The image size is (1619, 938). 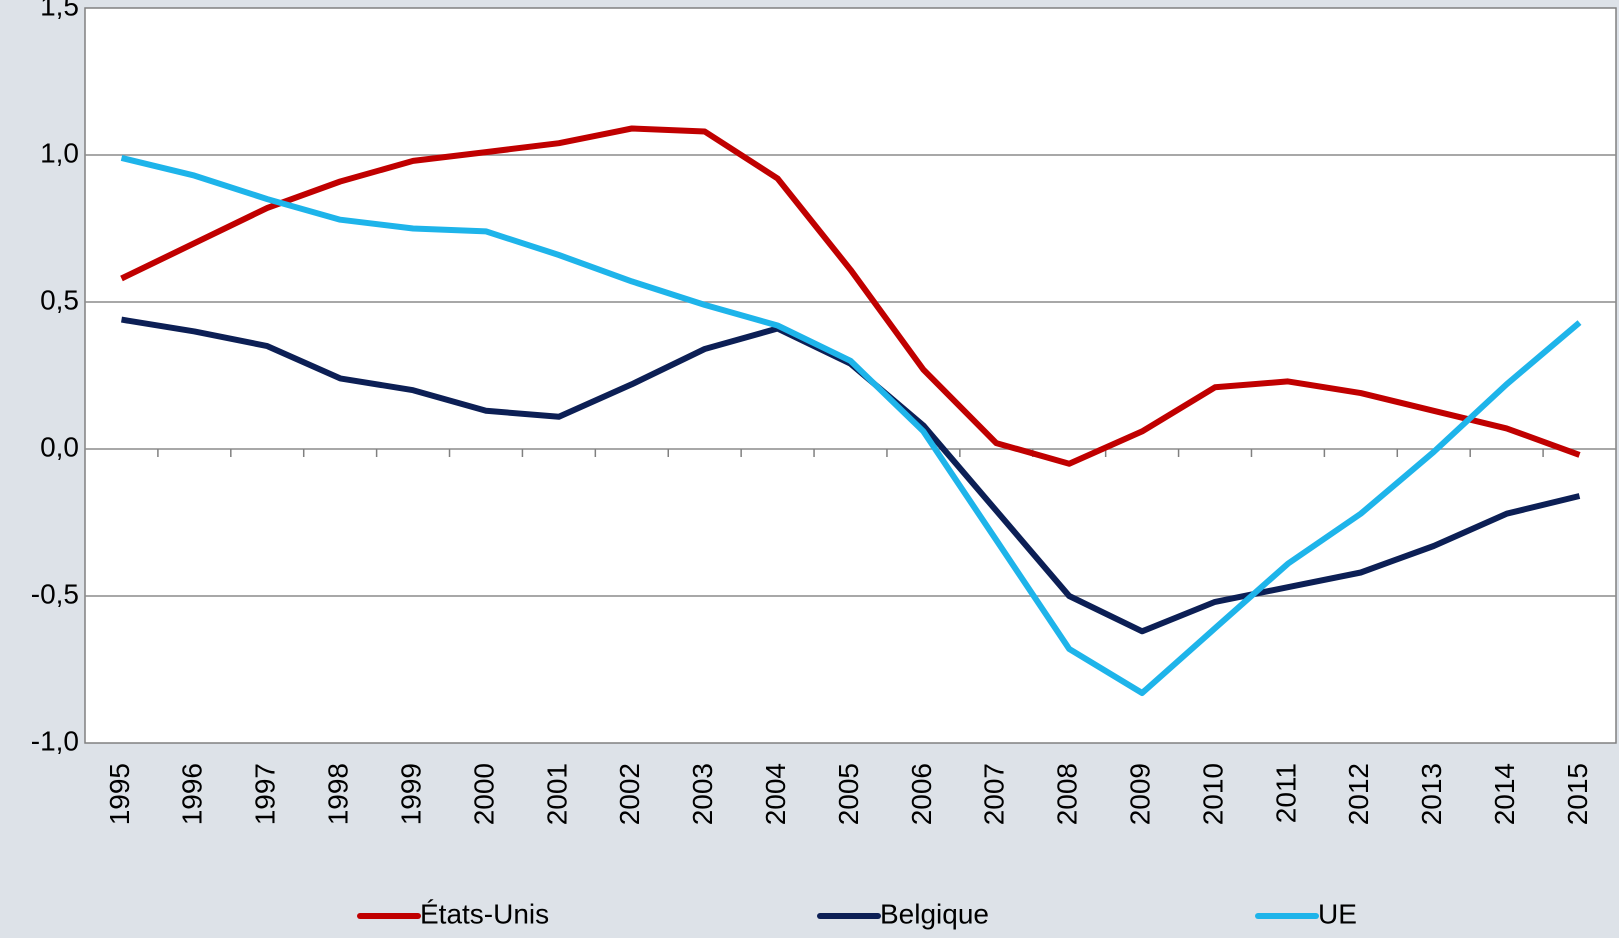 What do you see at coordinates (556, 794) in the screenshot?
I see `x-tick-label: 2001` at bounding box center [556, 794].